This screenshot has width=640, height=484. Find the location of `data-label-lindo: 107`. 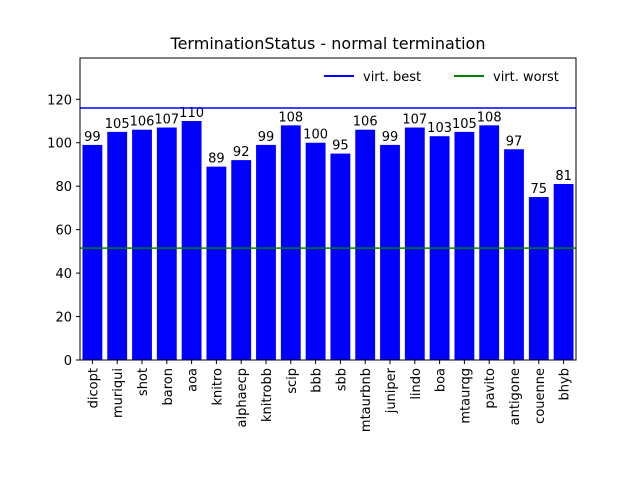

data-label-lindo: 107 is located at coordinates (414, 120).